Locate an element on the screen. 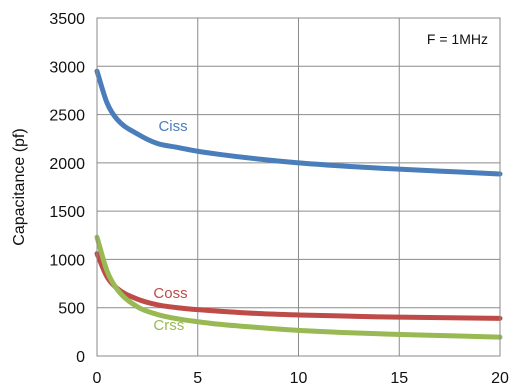  series-label-crss: Crss is located at coordinates (168, 325).